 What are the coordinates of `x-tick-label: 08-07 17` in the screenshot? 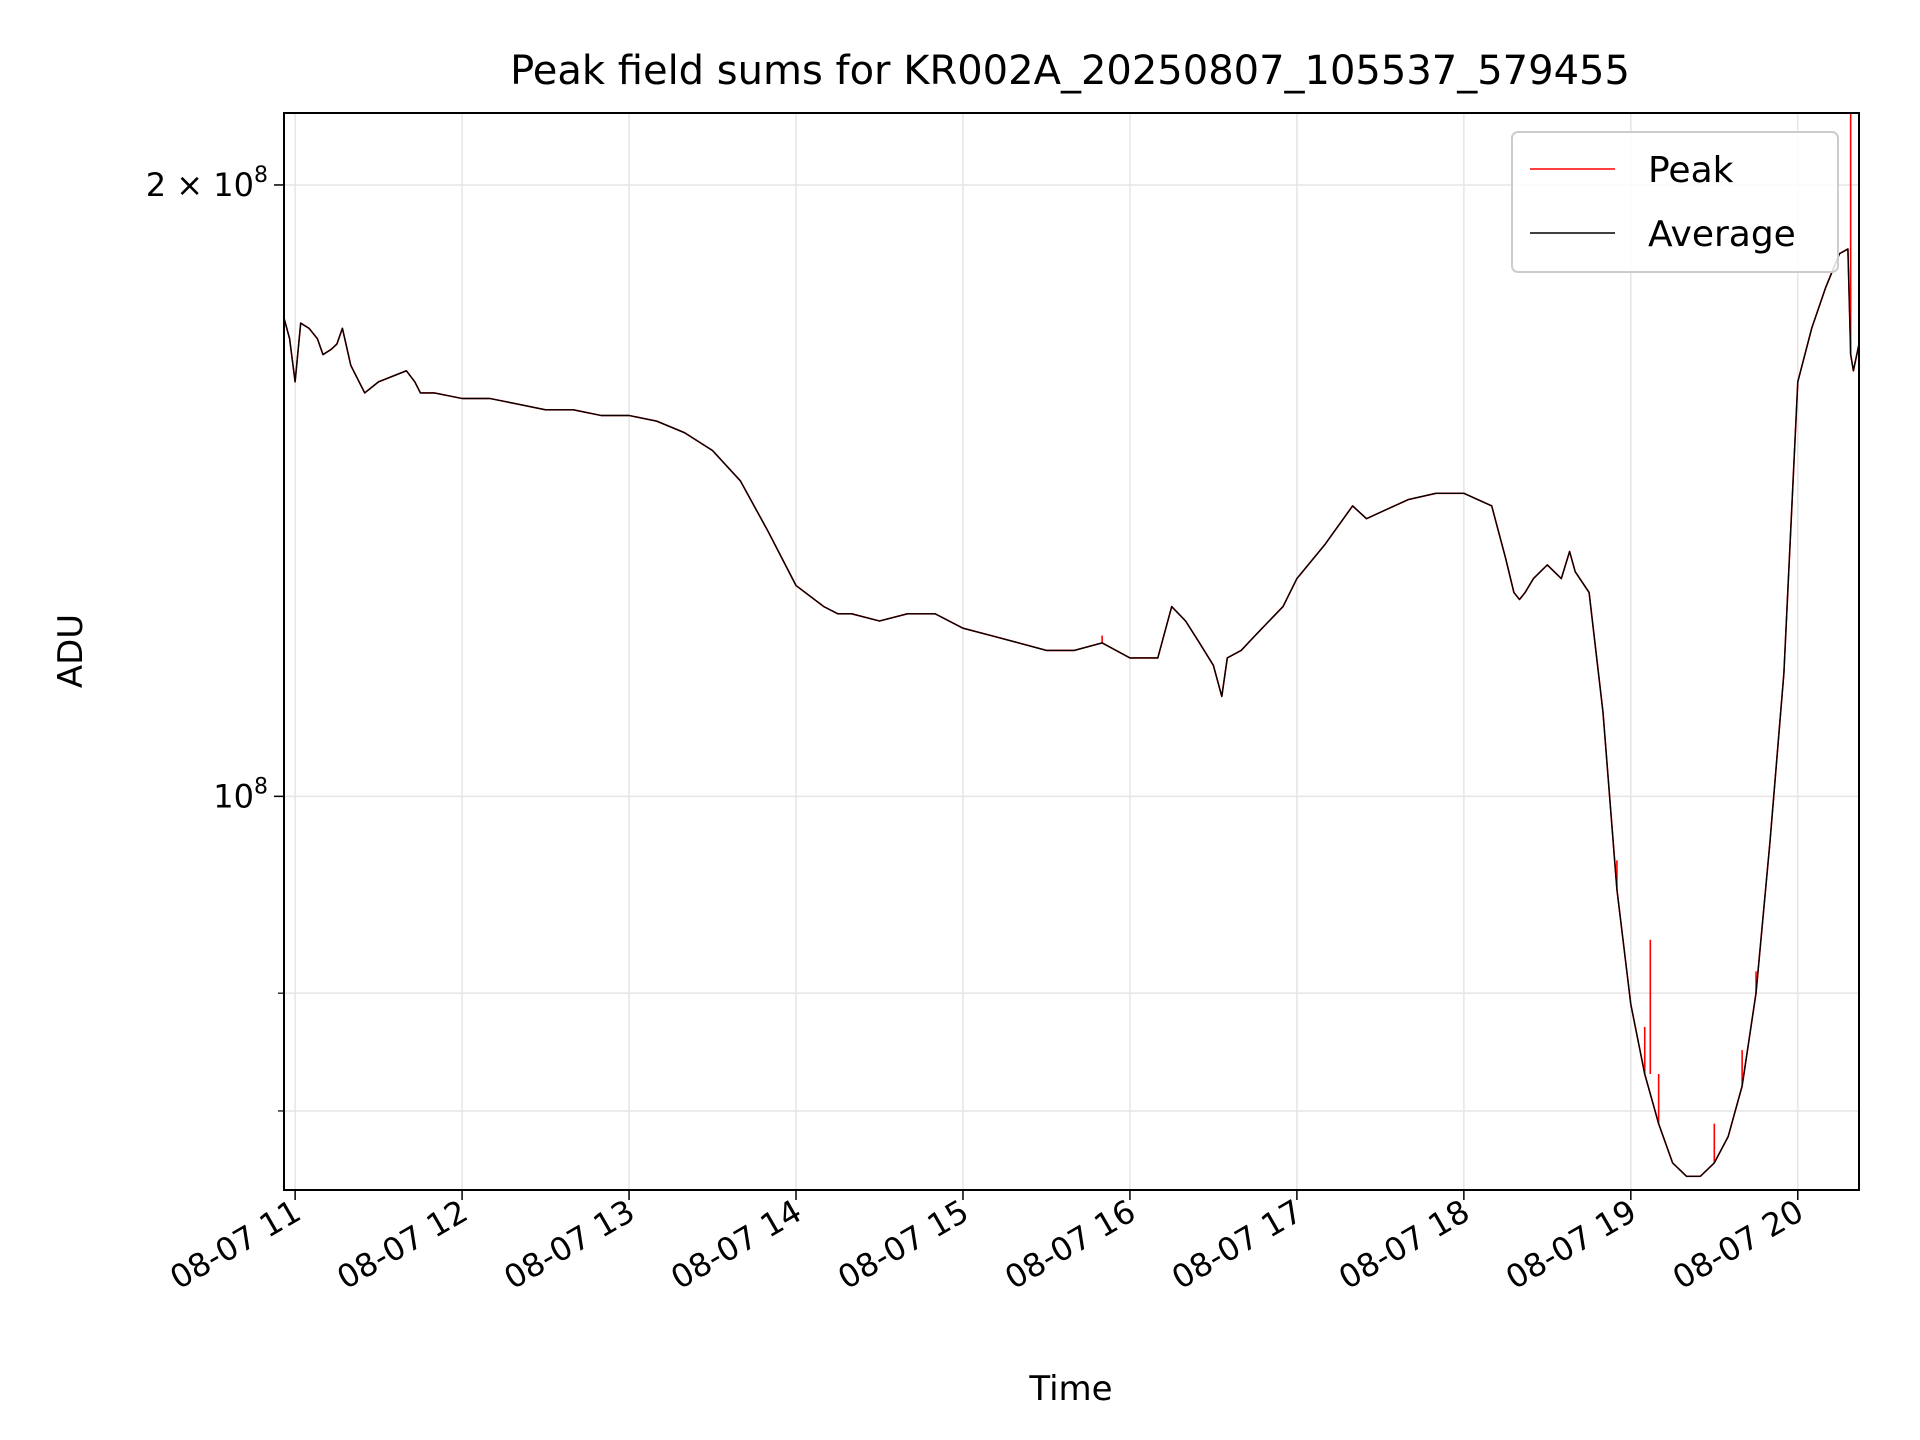 It's located at (1237, 1244).